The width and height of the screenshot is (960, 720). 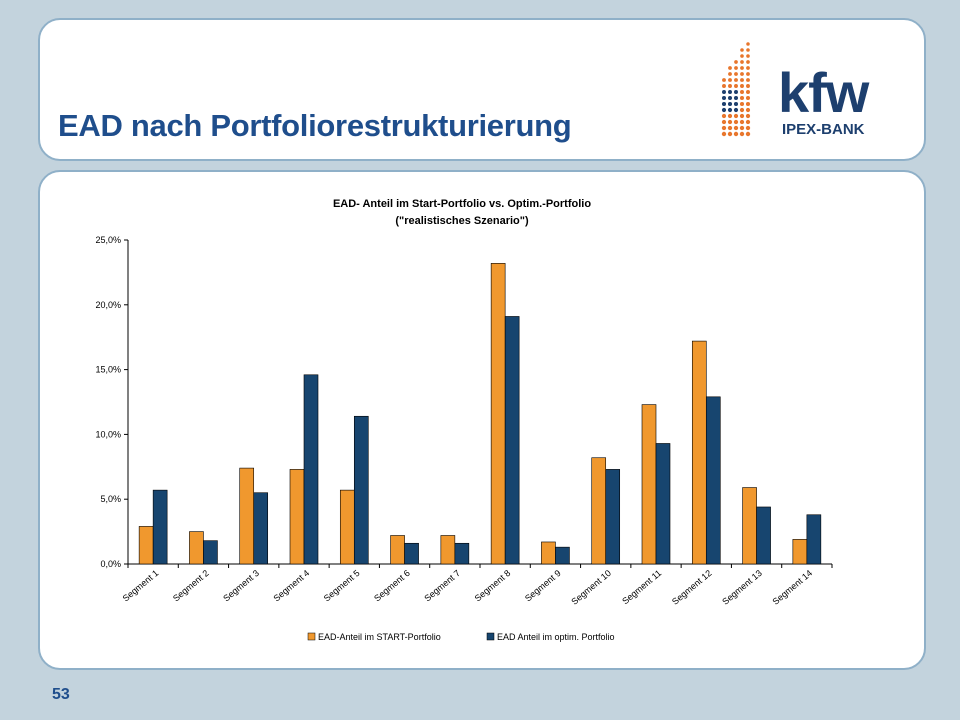 I want to click on page-number: 53, so click(x=61, y=694).